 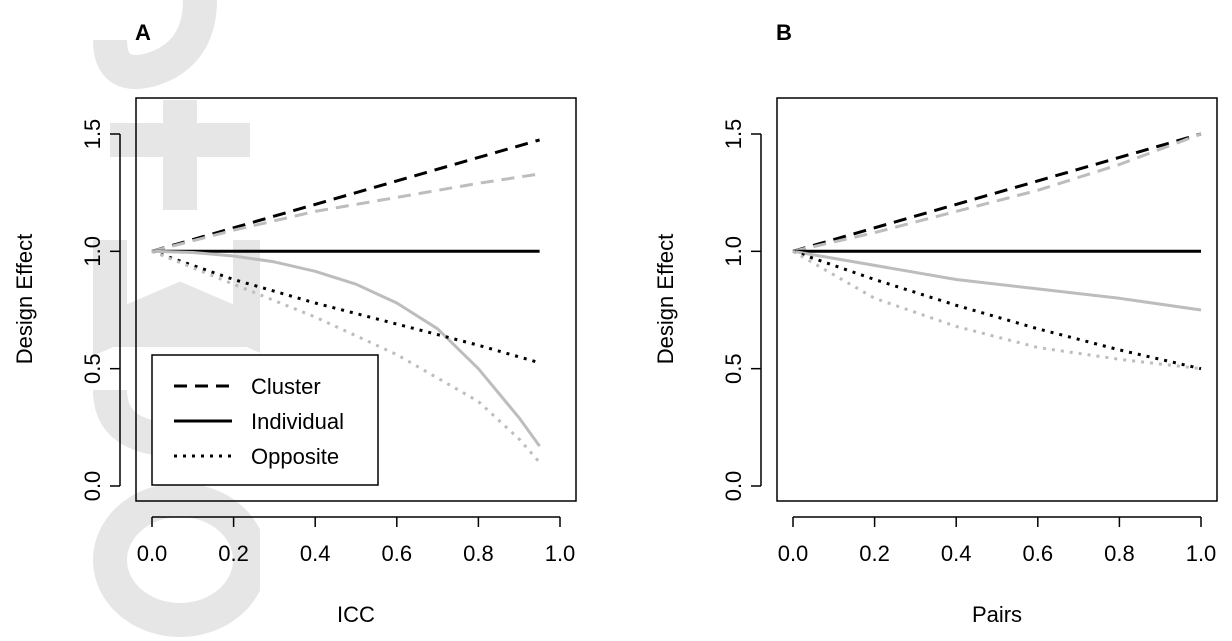 What do you see at coordinates (295, 456) in the screenshot?
I see `legend-label-opposite: Opposite` at bounding box center [295, 456].